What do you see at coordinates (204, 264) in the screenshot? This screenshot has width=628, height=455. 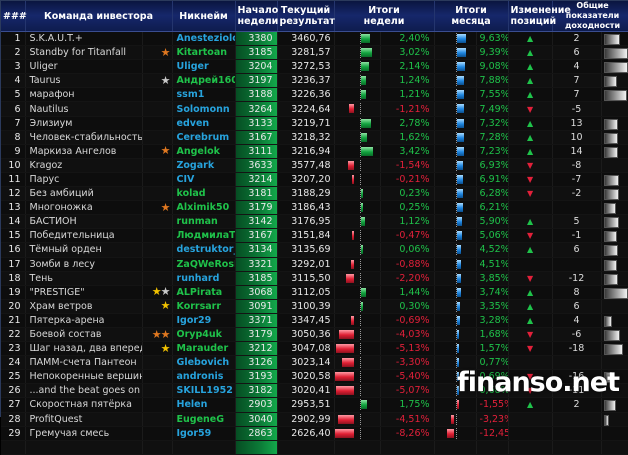 I see `cell-nickname: ZaQWeRosK` at bounding box center [204, 264].